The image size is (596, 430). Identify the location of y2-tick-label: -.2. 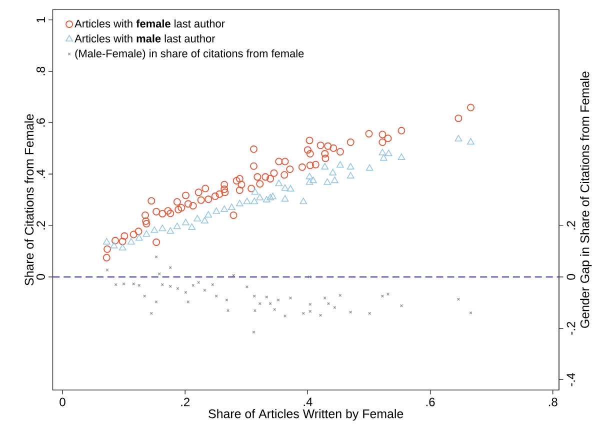
(571, 328).